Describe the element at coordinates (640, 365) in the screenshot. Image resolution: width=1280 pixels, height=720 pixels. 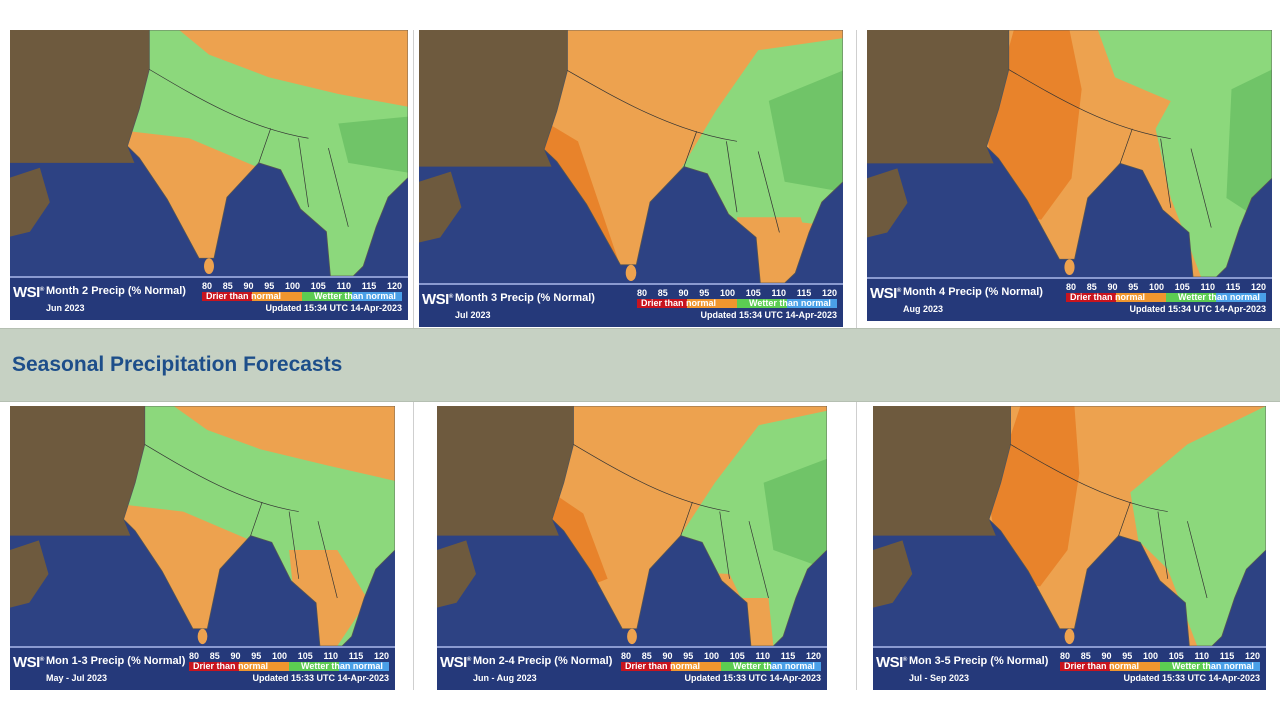
I see `section-header: Seasonal Precipitation Forecasts` at that location.